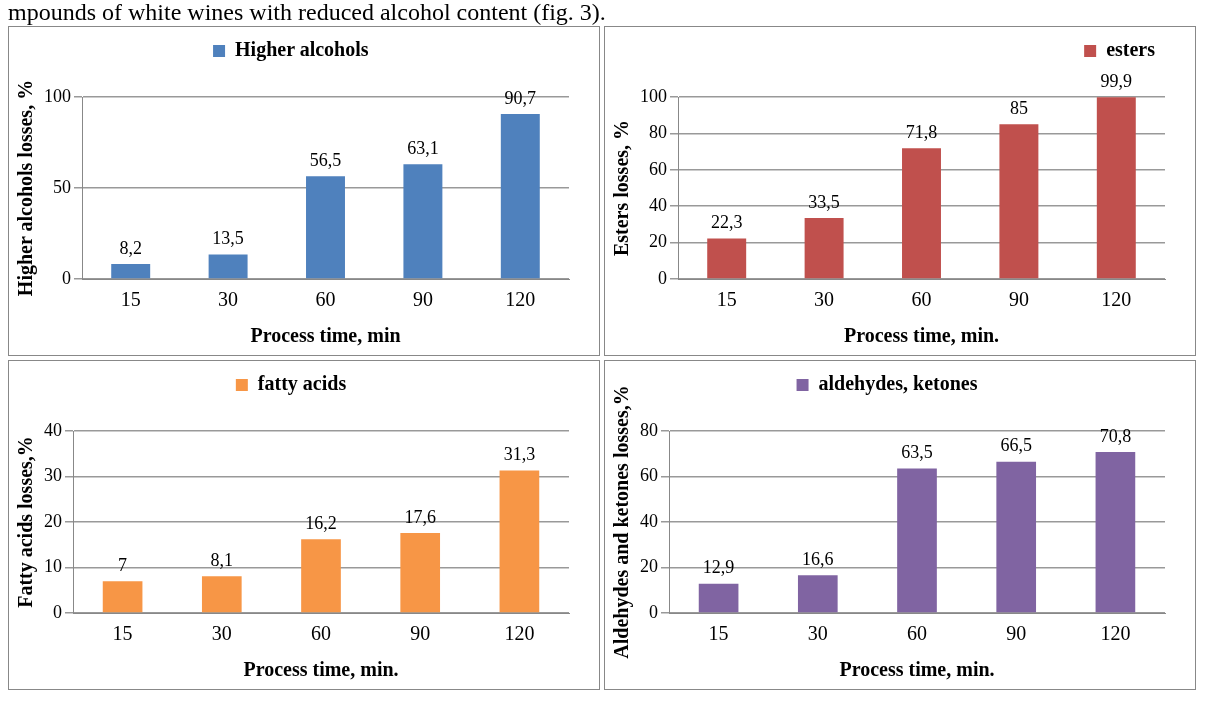  What do you see at coordinates (222, 559) in the screenshot?
I see `data-label: 8,1` at bounding box center [222, 559].